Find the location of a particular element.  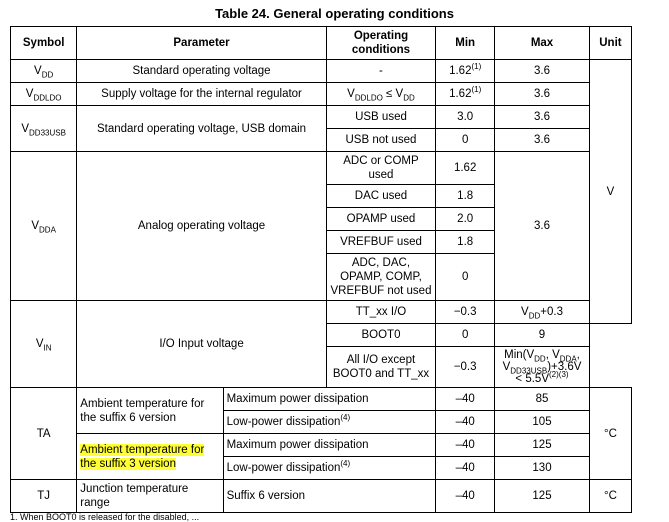

condition-cell: OPAMP used is located at coordinates (381, 219).